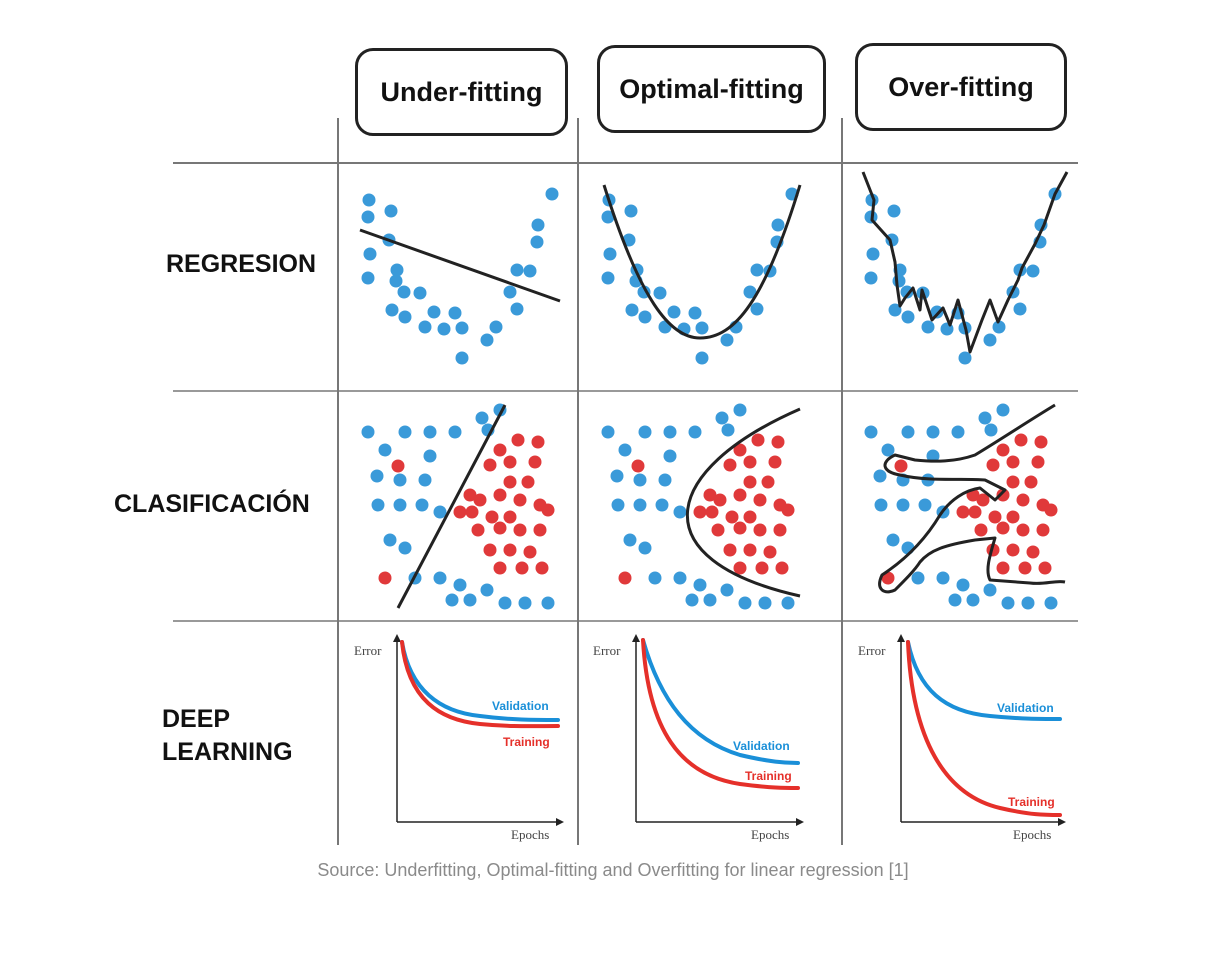 Image resolution: width=1226 pixels, height=974 pixels. Describe the element at coordinates (1062, 822) in the screenshot. I see `overfit-x-axis-arrow` at that location.